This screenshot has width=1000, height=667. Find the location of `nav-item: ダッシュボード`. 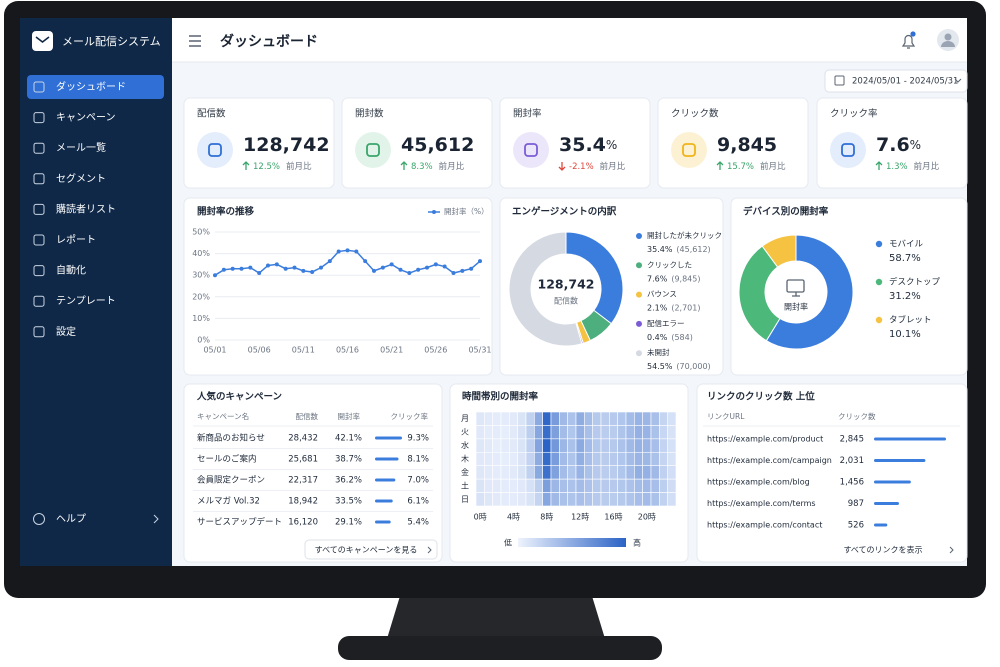

nav-item: ダッシュボード is located at coordinates (95, 87).